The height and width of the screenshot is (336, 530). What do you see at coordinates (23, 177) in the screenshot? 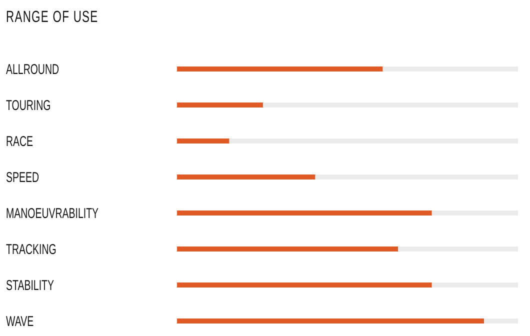
I see `y-tick-label: SPEED` at bounding box center [23, 177].